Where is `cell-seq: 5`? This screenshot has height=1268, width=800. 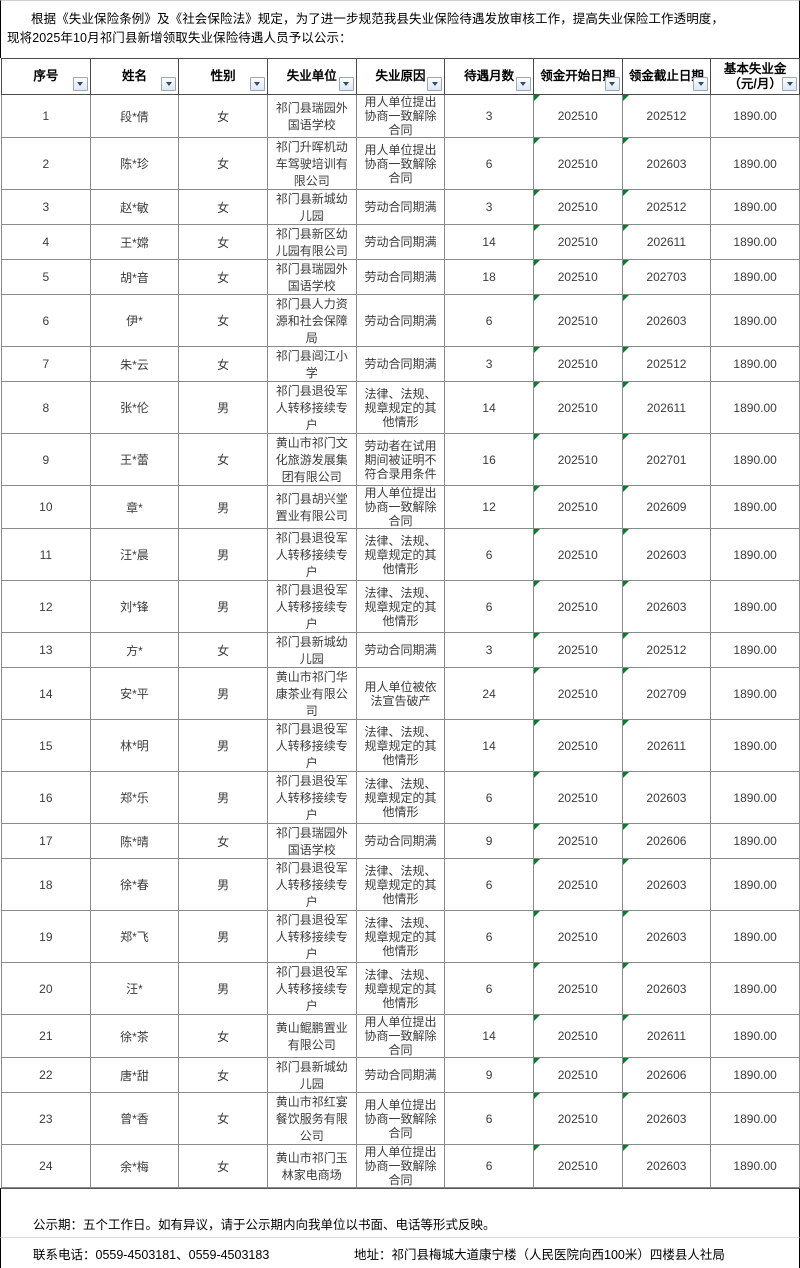 cell-seq: 5 is located at coordinates (46, 277).